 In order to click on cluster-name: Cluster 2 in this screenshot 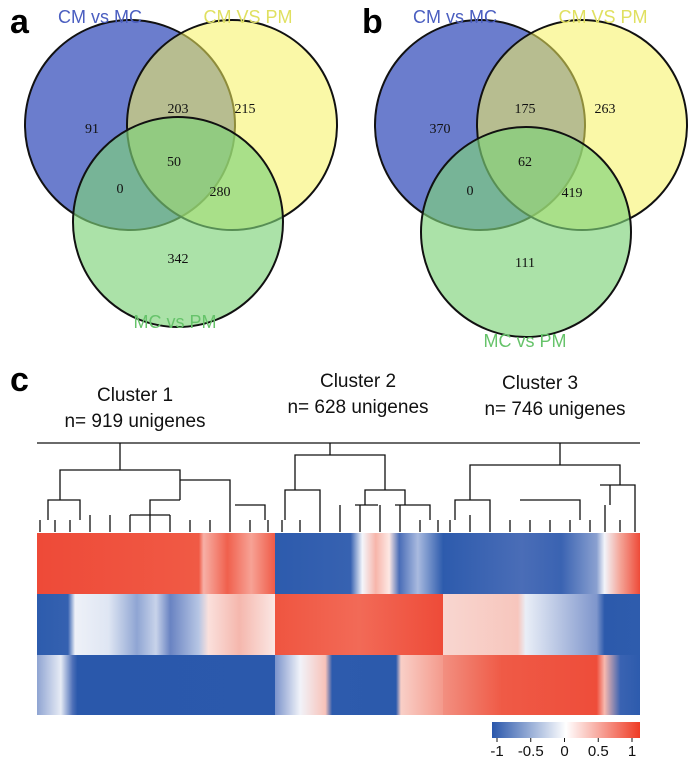, I will do `click(358, 381)`.